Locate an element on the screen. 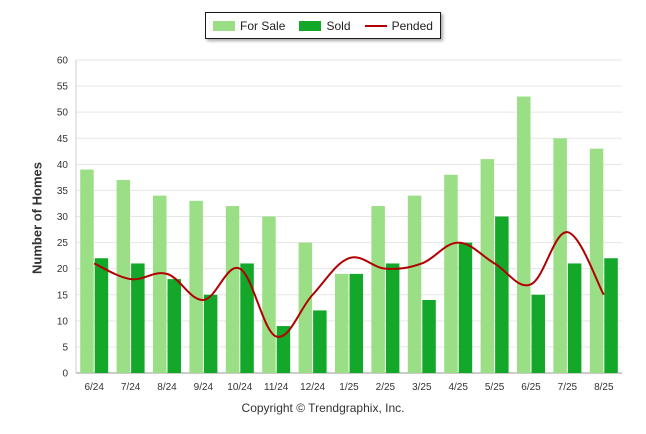 The image size is (646, 434). y-tick-label: 35 is located at coordinates (63, 191).